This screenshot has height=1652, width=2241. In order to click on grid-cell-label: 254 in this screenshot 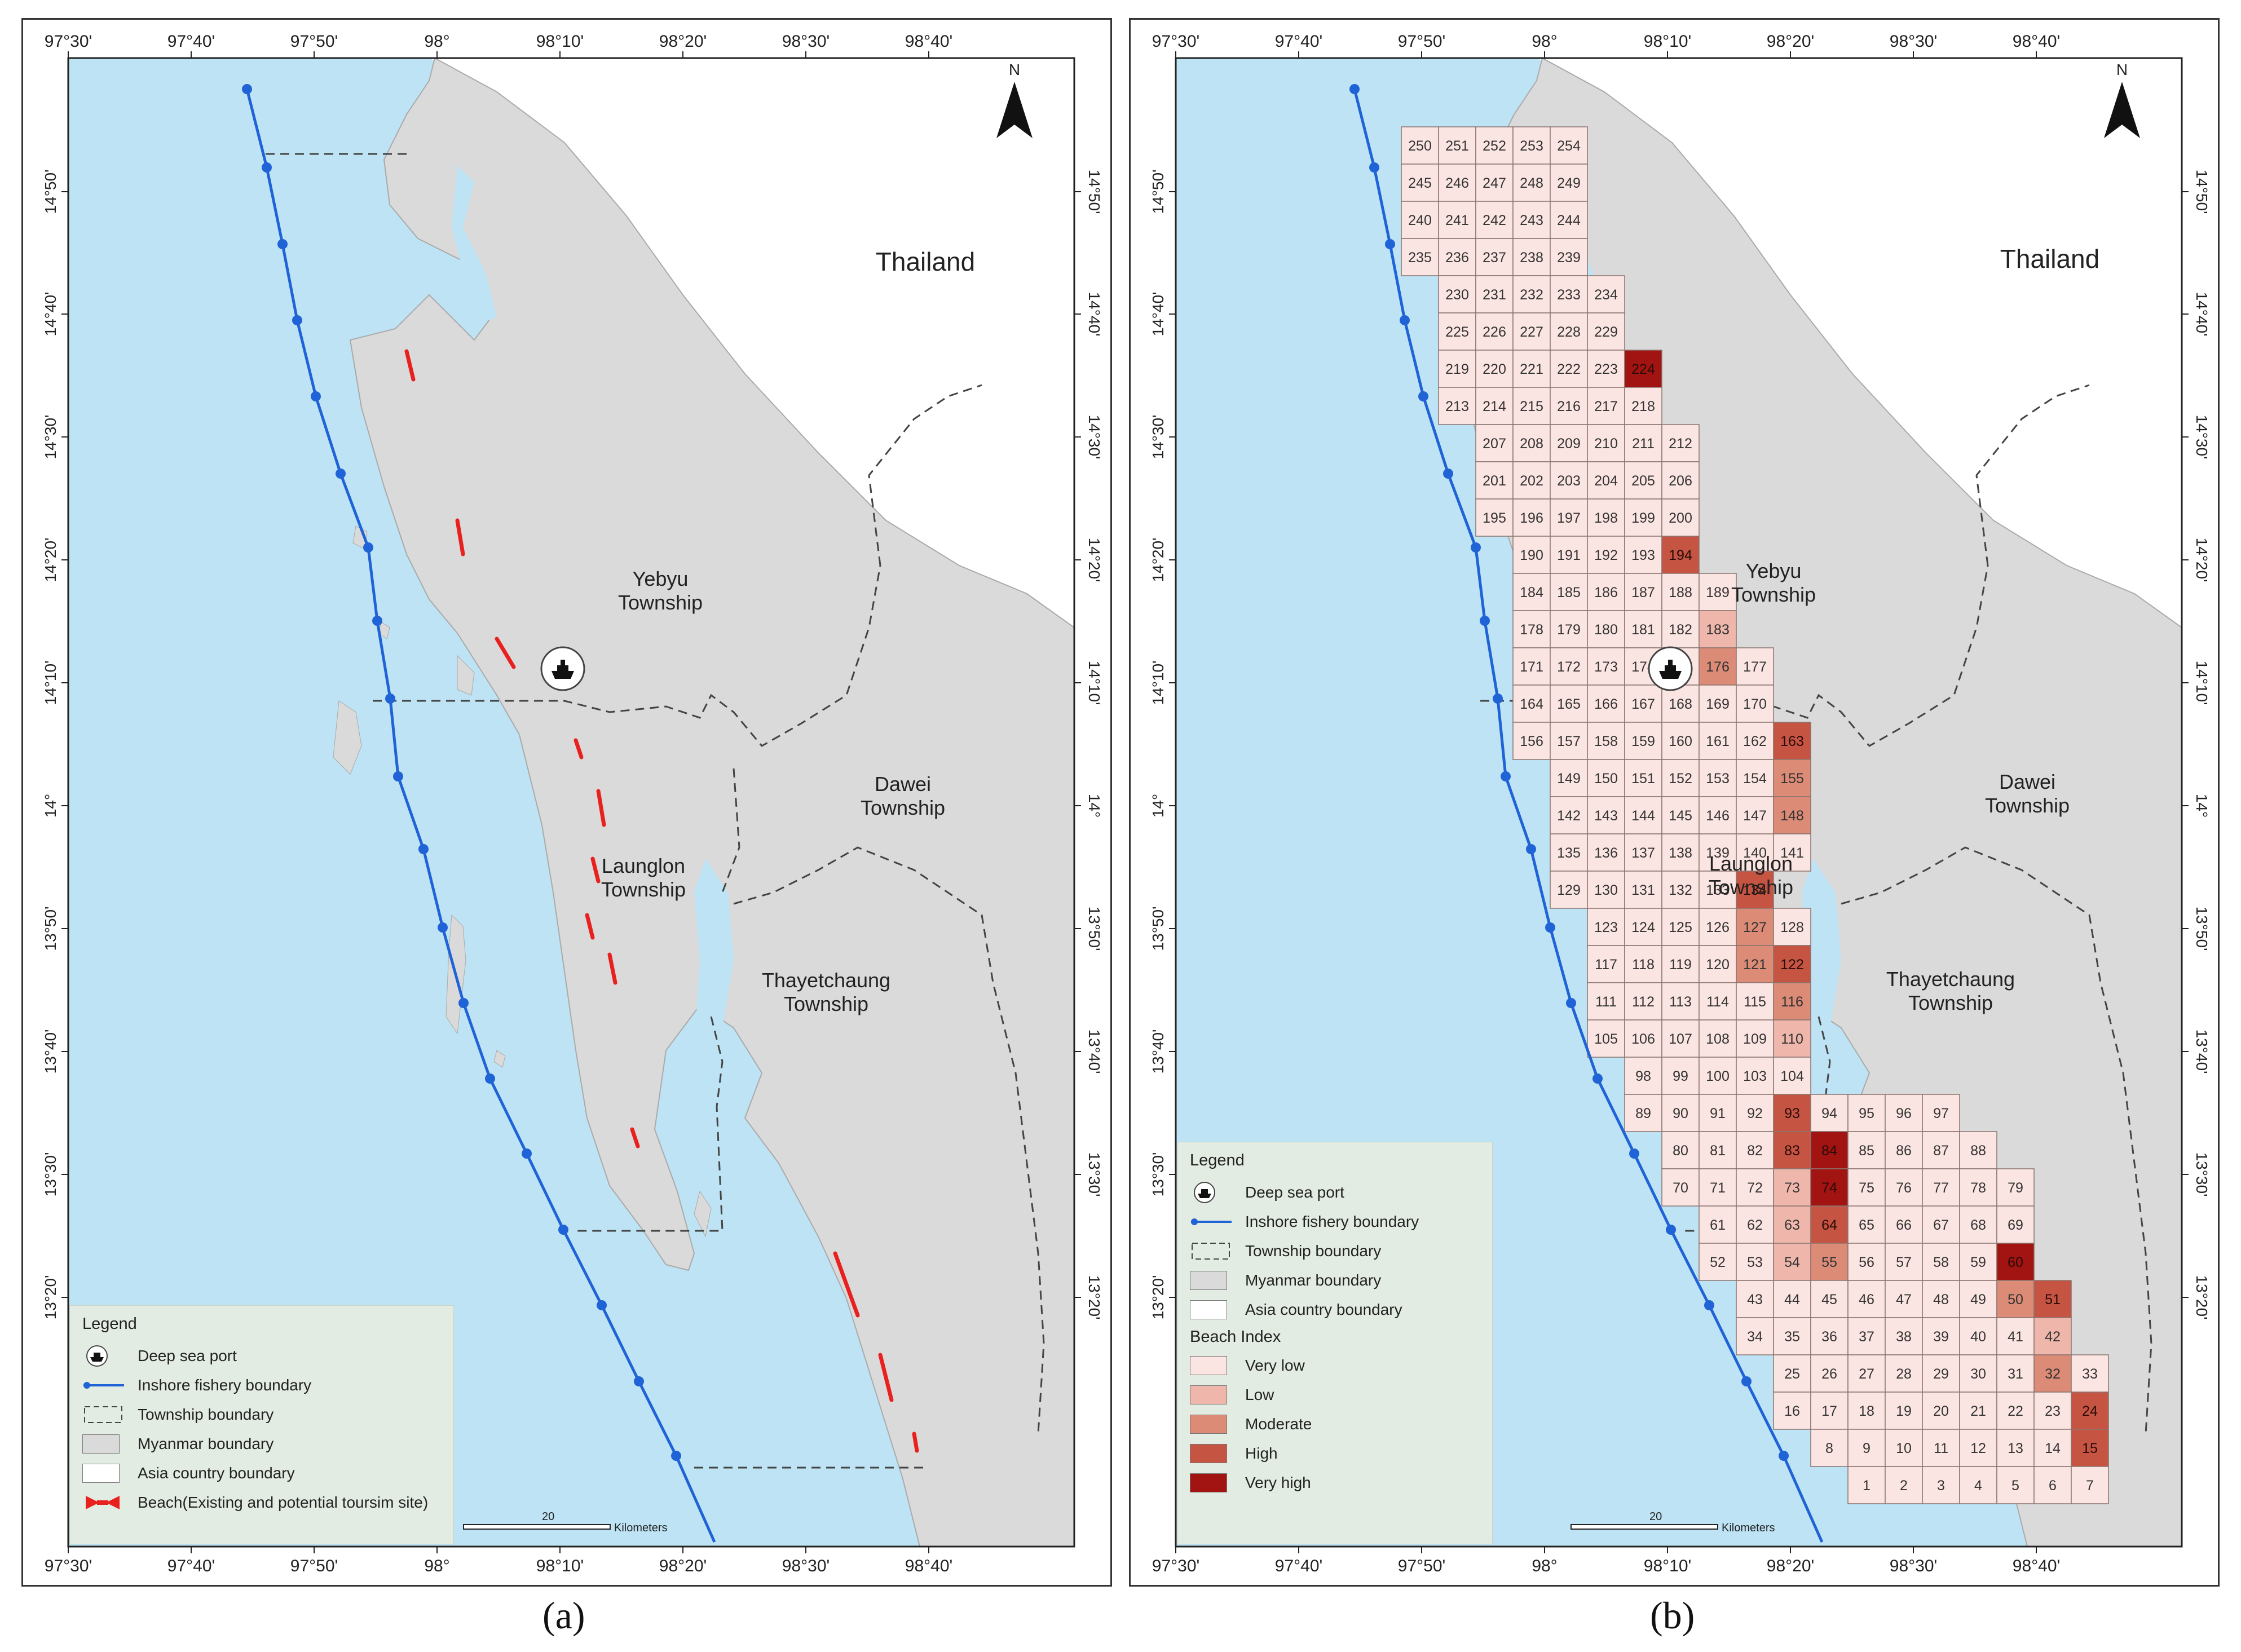, I will do `click(1569, 146)`.